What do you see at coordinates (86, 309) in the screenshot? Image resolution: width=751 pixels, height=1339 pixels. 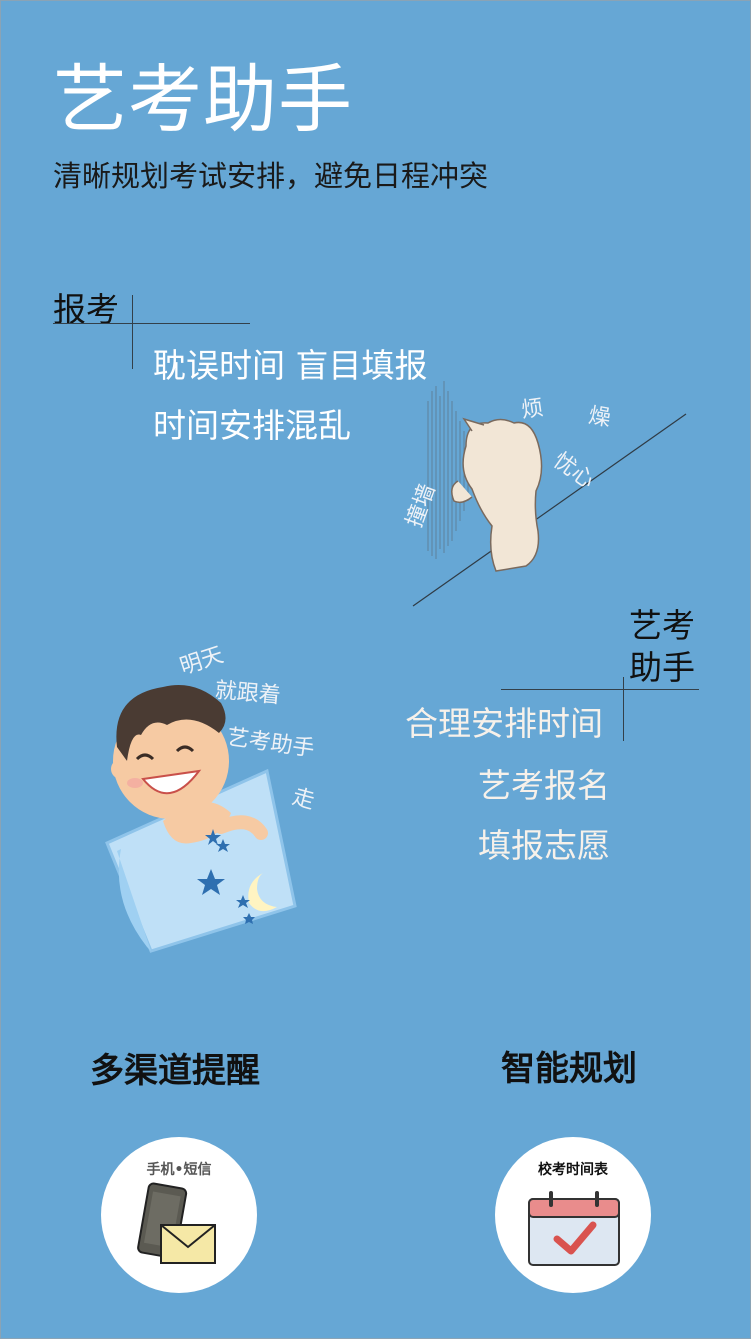 I see `problems-heading: 报考` at bounding box center [86, 309].